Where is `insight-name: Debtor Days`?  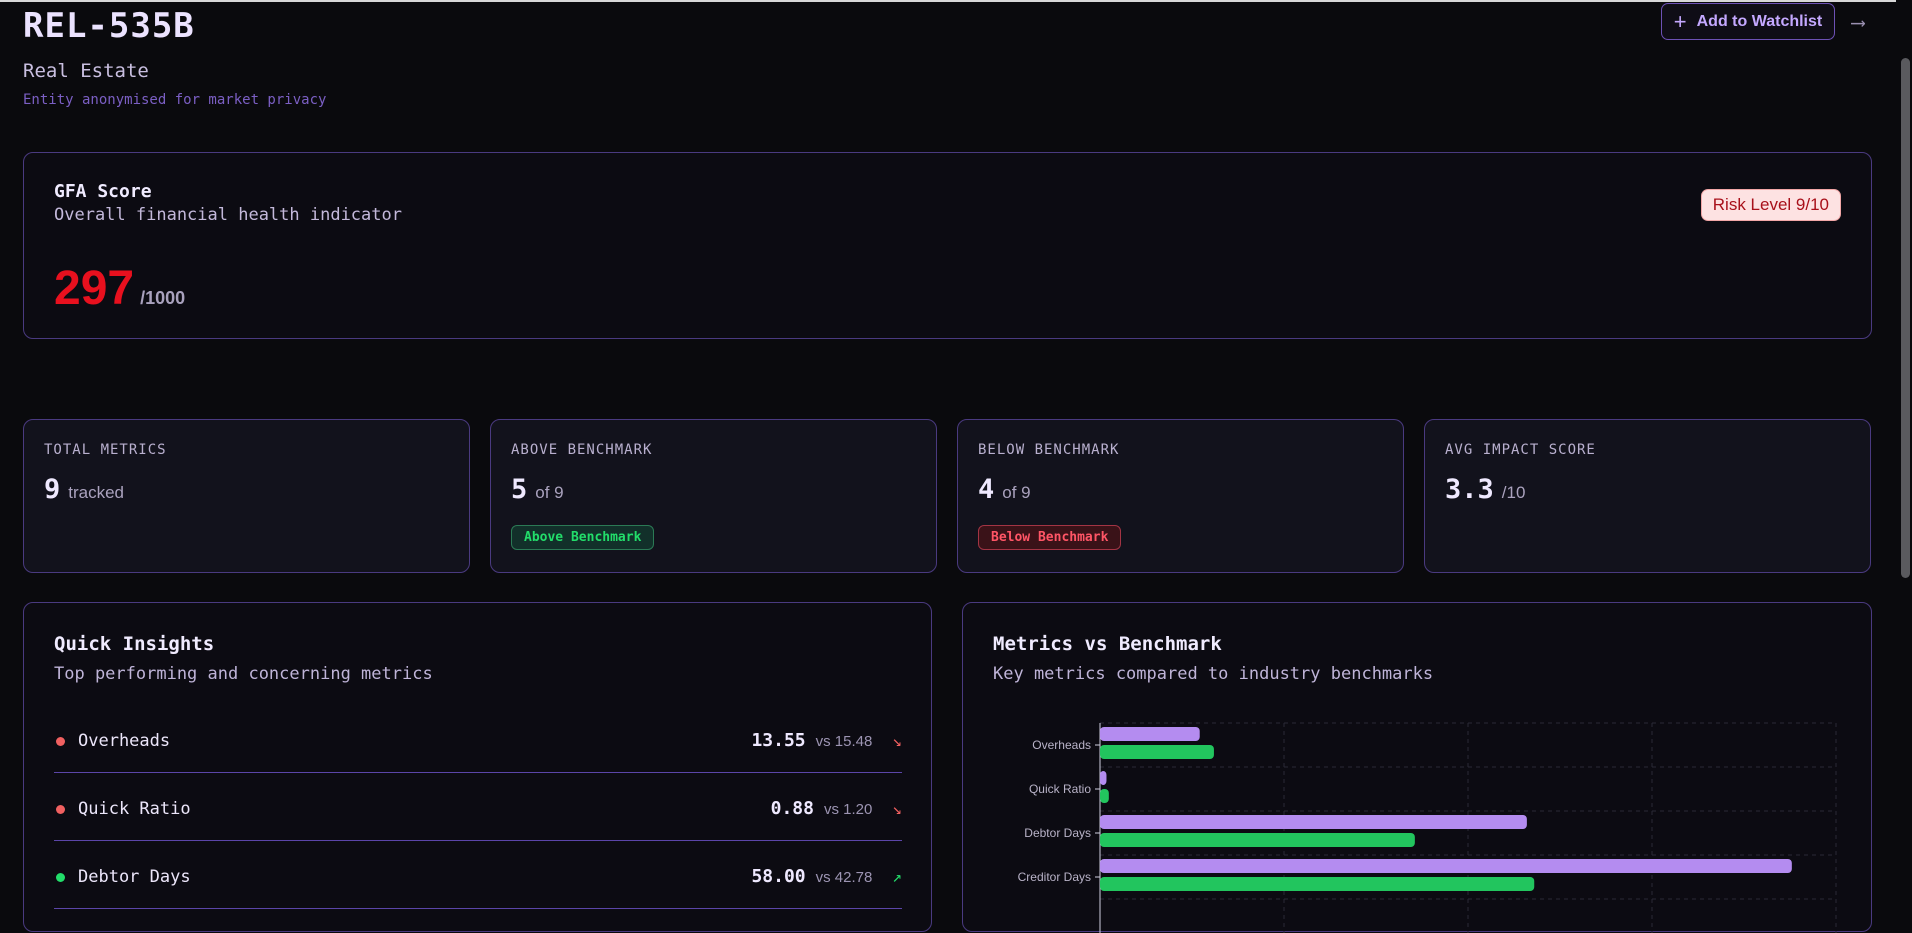
insight-name: Debtor Days is located at coordinates (134, 877).